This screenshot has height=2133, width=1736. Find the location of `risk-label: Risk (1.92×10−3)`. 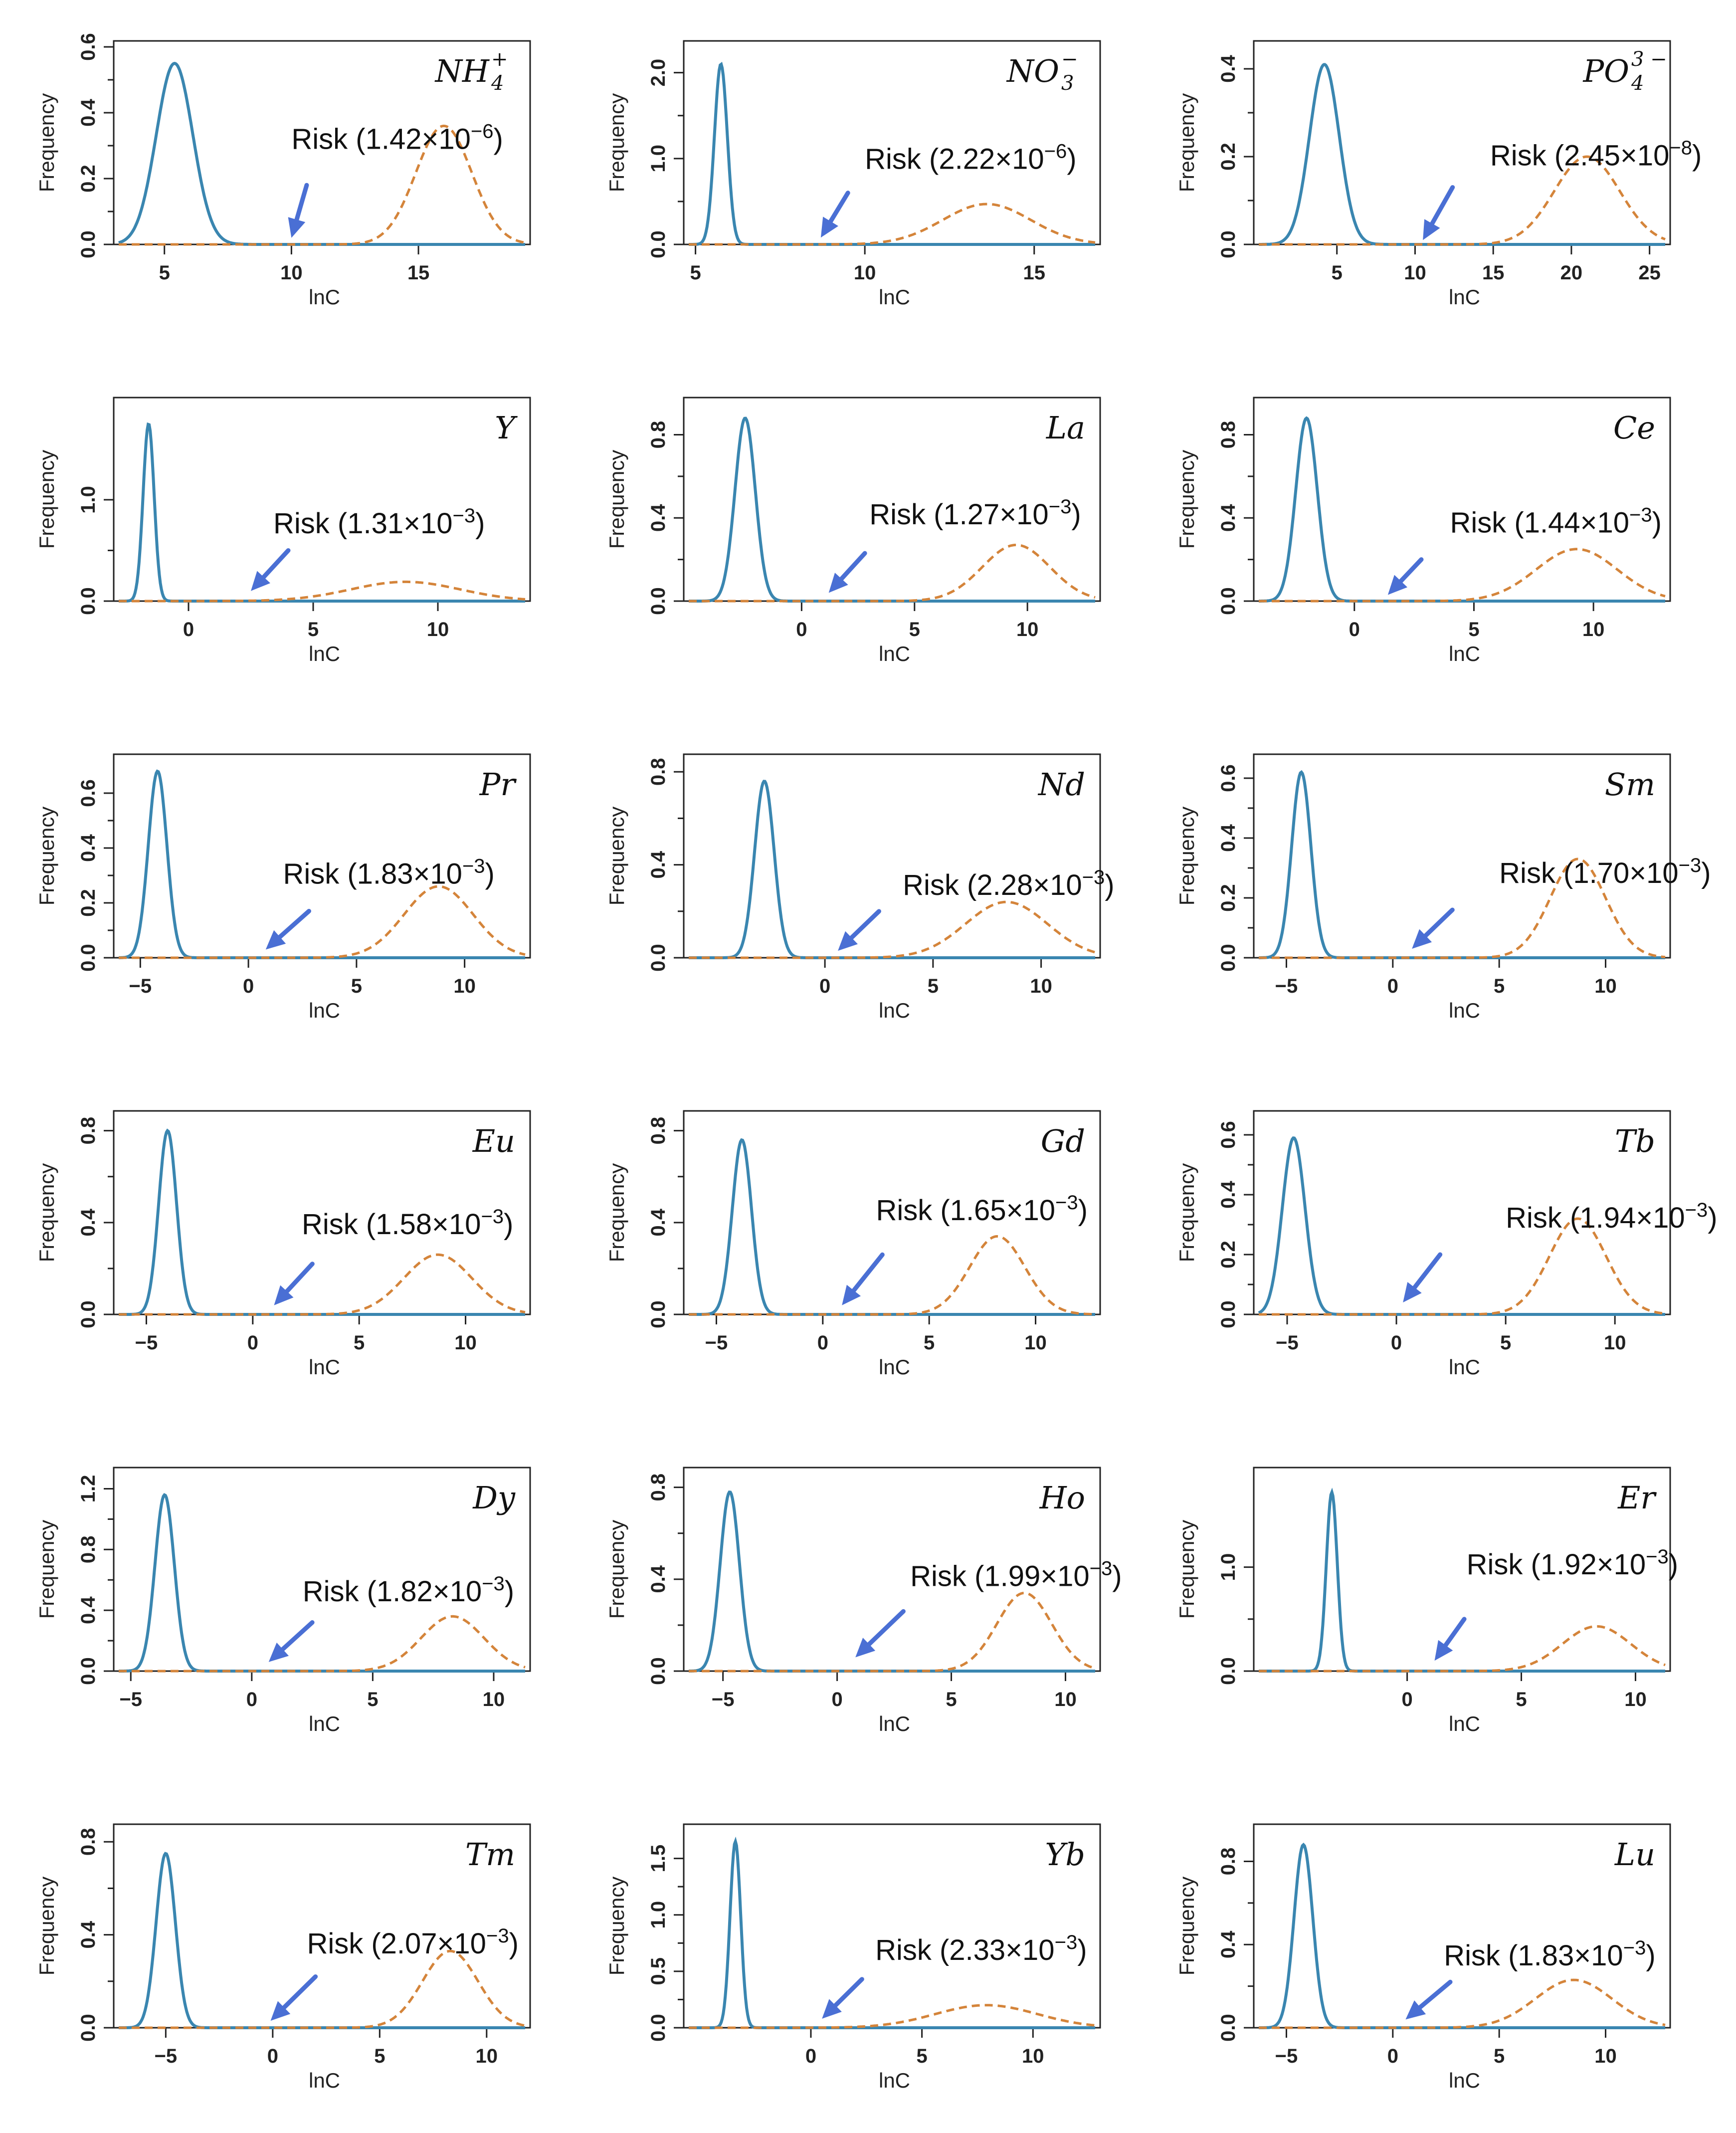

risk-label: Risk (1.92×10−3) is located at coordinates (1572, 1563).